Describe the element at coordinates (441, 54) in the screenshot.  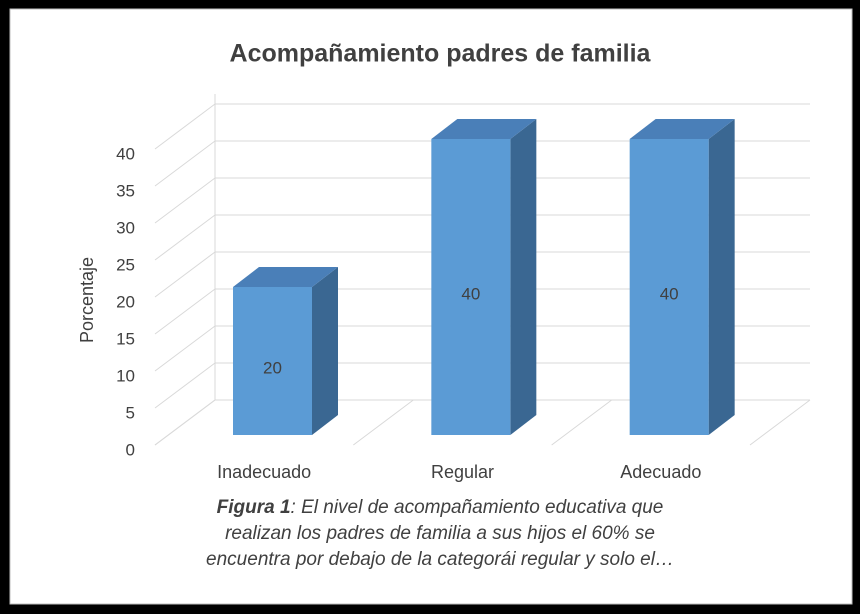
I see `chart-title: Acompañamiento padres de familia` at that location.